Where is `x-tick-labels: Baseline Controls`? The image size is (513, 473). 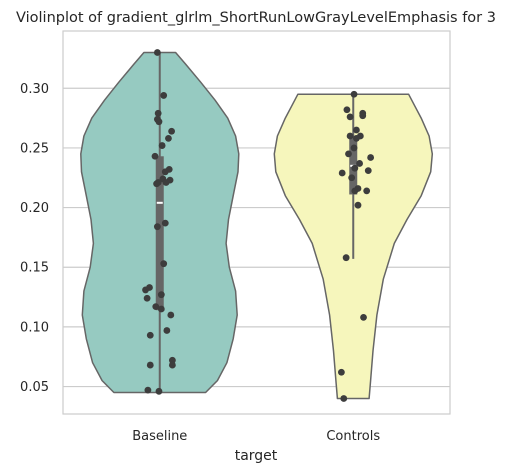
x-tick-labels: Baseline Controls is located at coordinates (256, 436).